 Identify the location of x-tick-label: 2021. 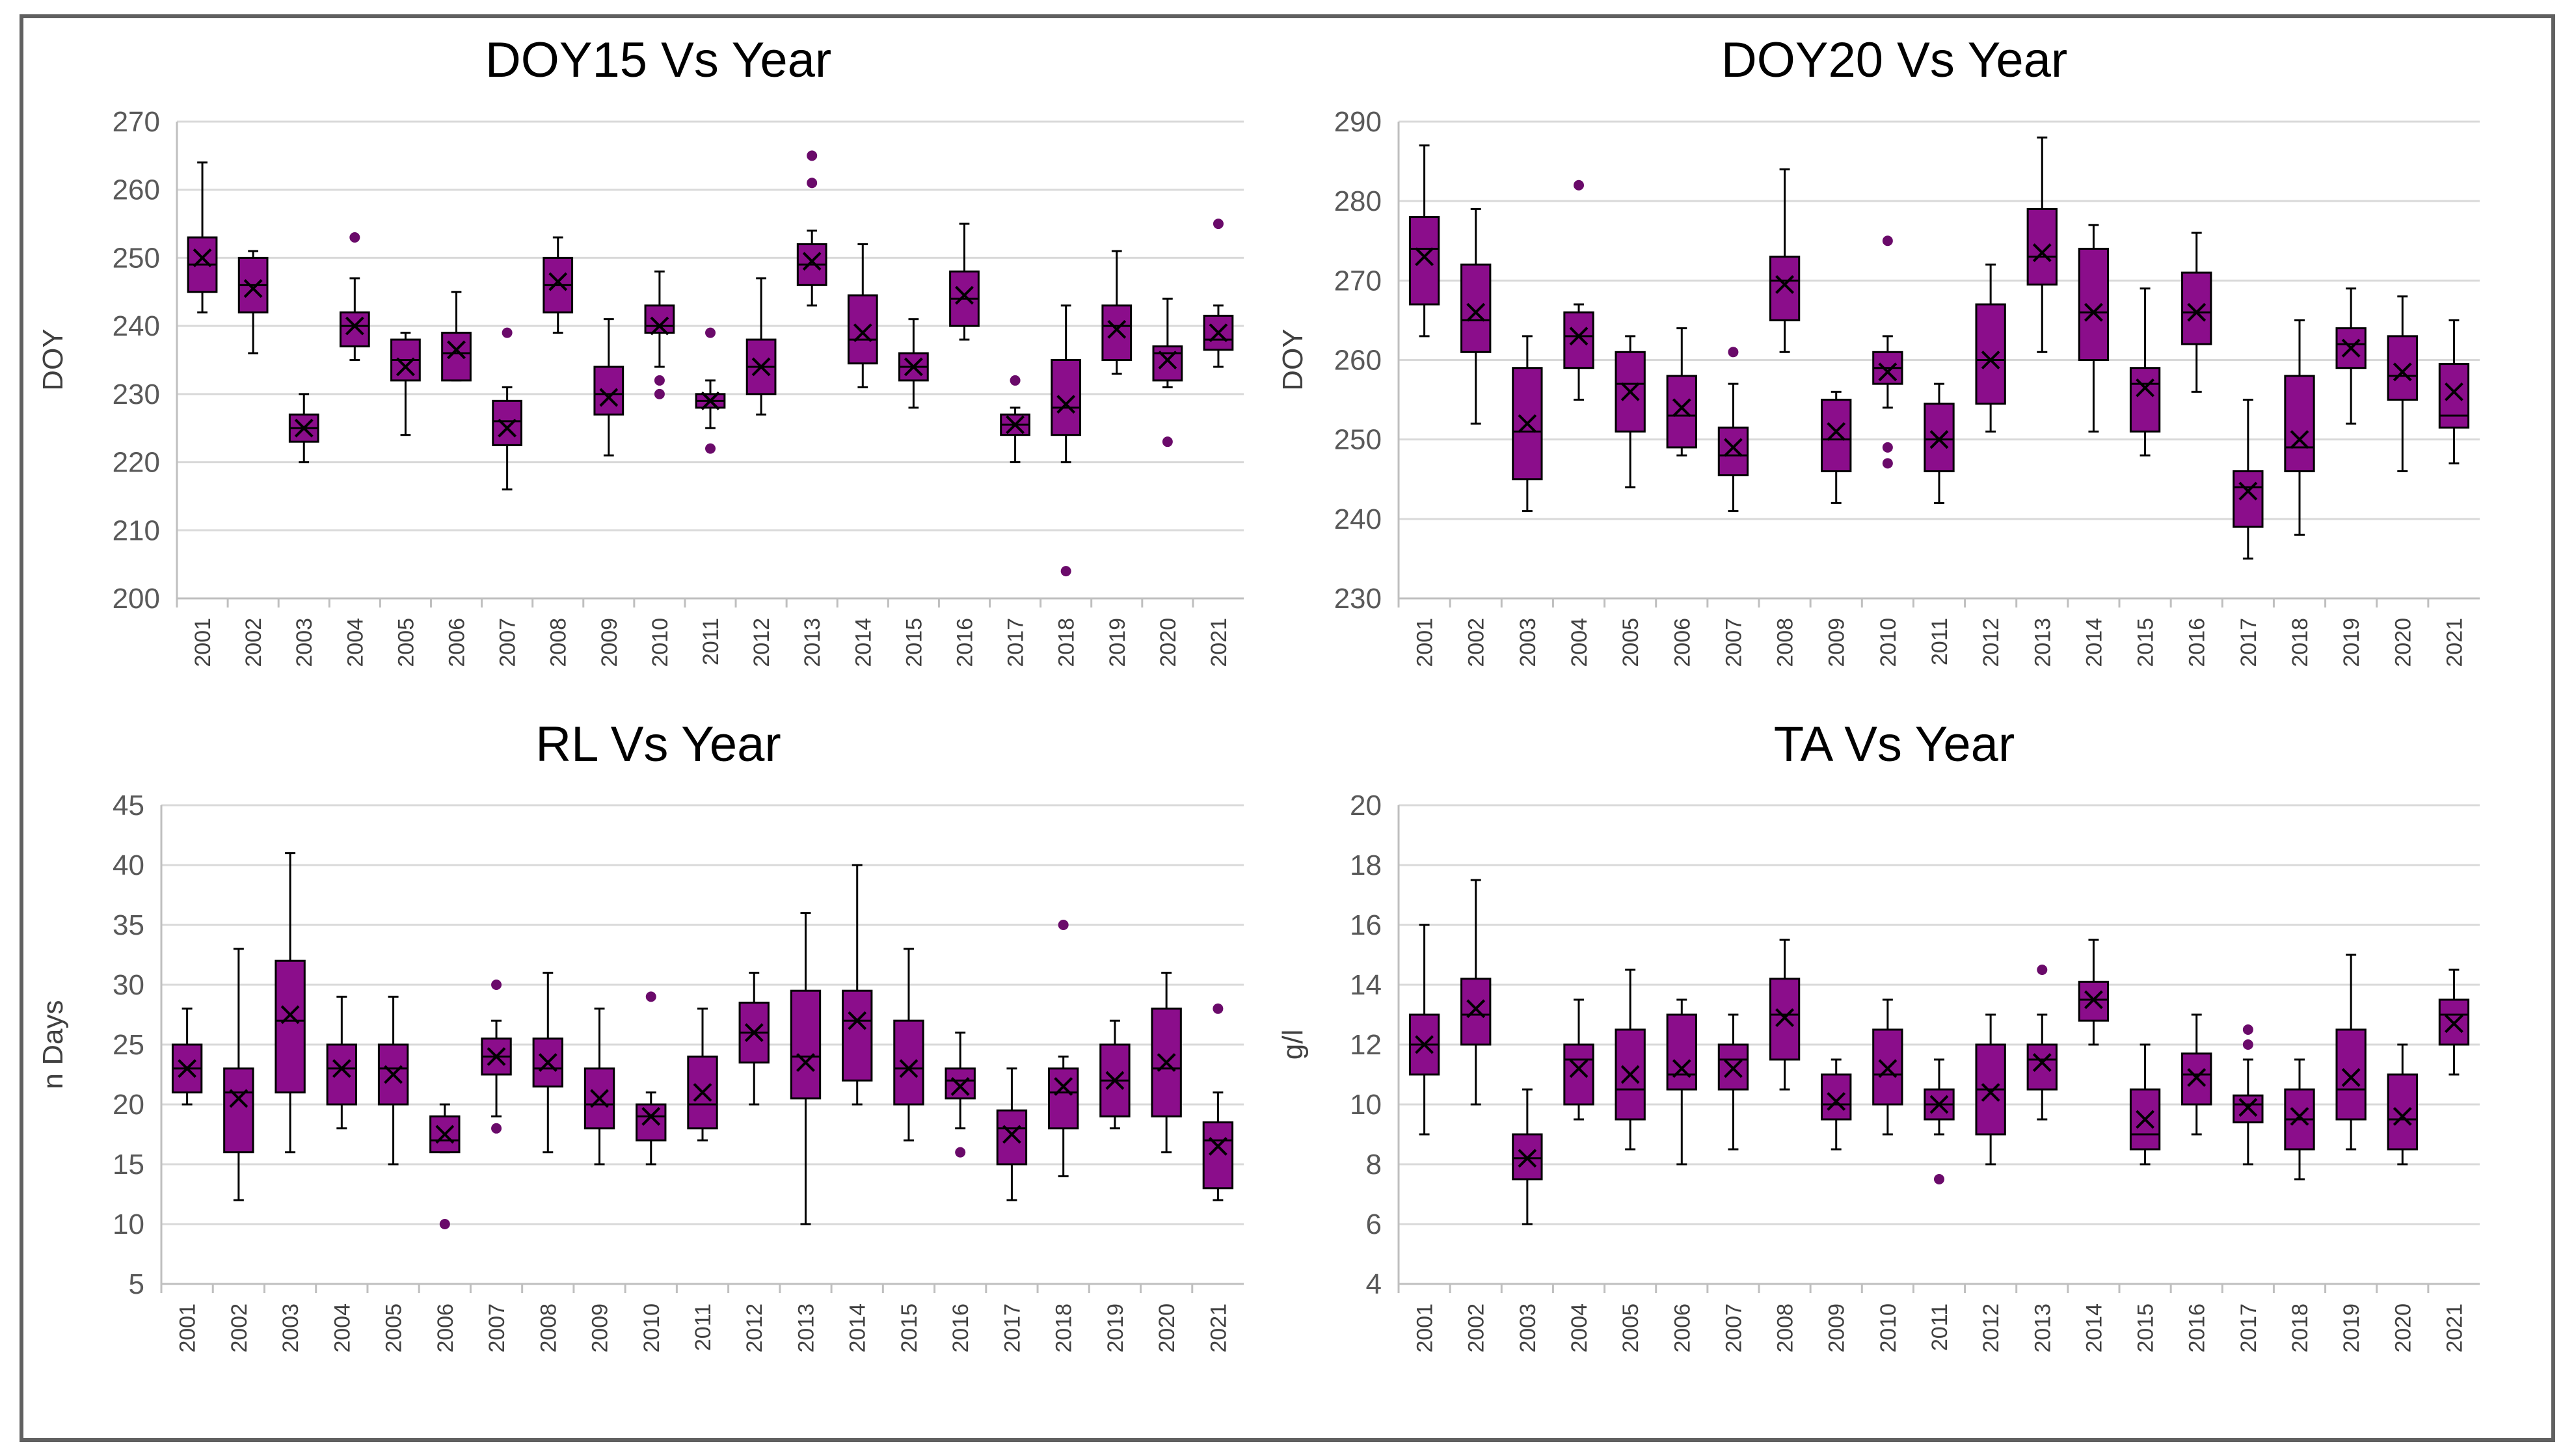
(1219, 643).